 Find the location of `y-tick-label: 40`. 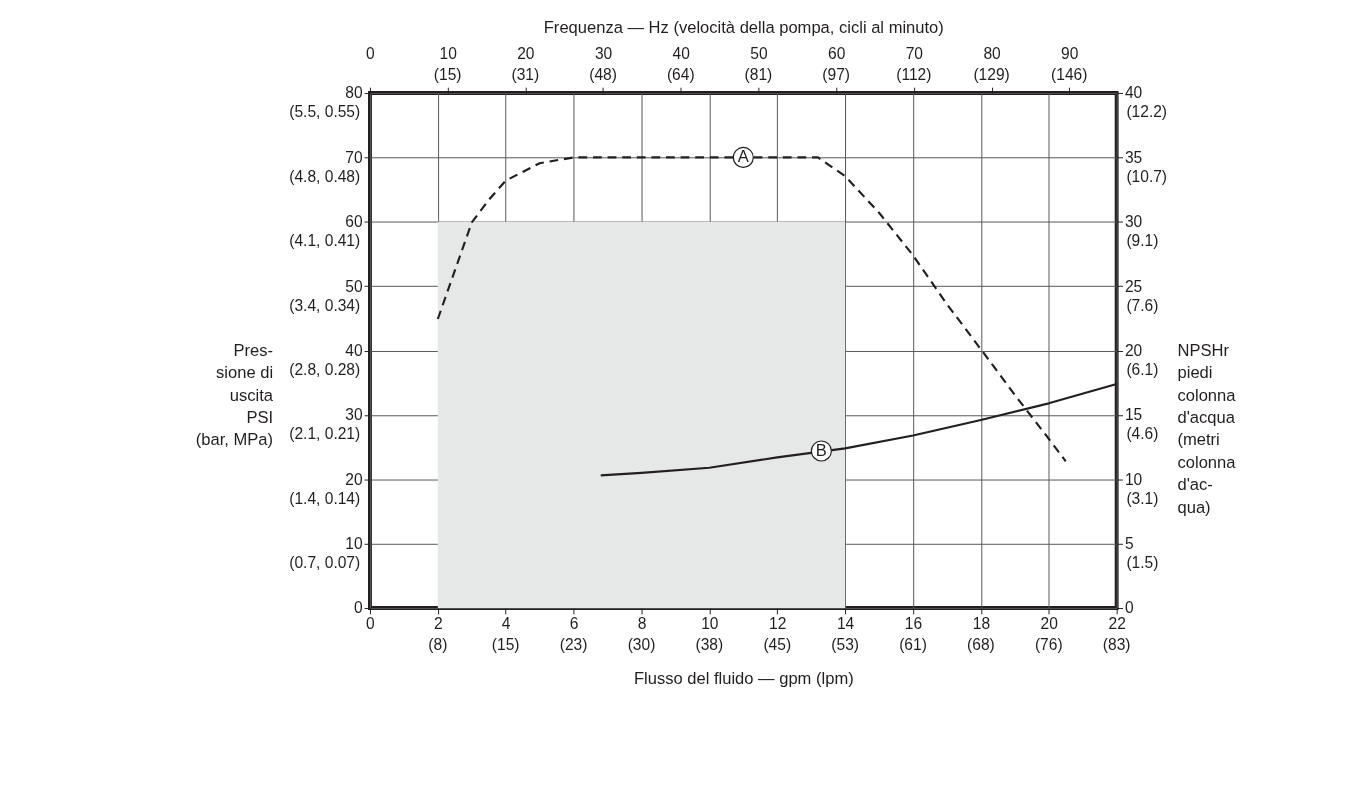

y-tick-label: 40 is located at coordinates (354, 350).